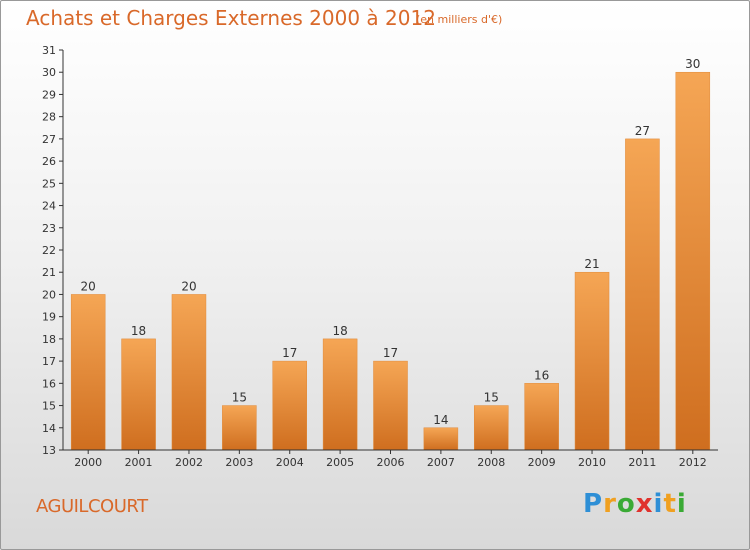 The image size is (750, 550). I want to click on bar-2002, so click(189, 372).